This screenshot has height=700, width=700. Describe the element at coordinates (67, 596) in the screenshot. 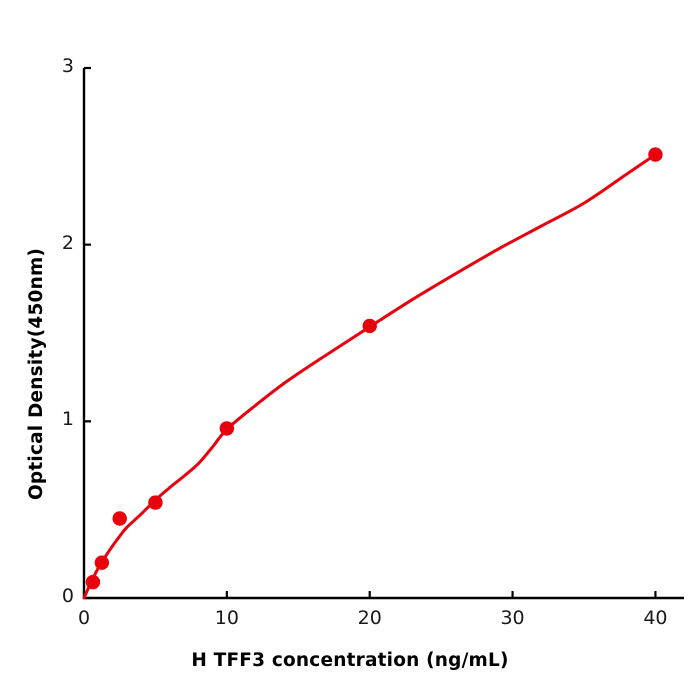

I see `y-tick-label-0: 0` at that location.